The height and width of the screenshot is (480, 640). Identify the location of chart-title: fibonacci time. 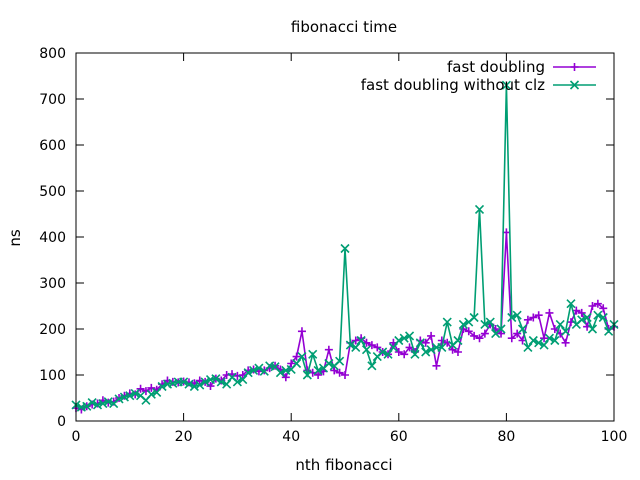
(344, 27).